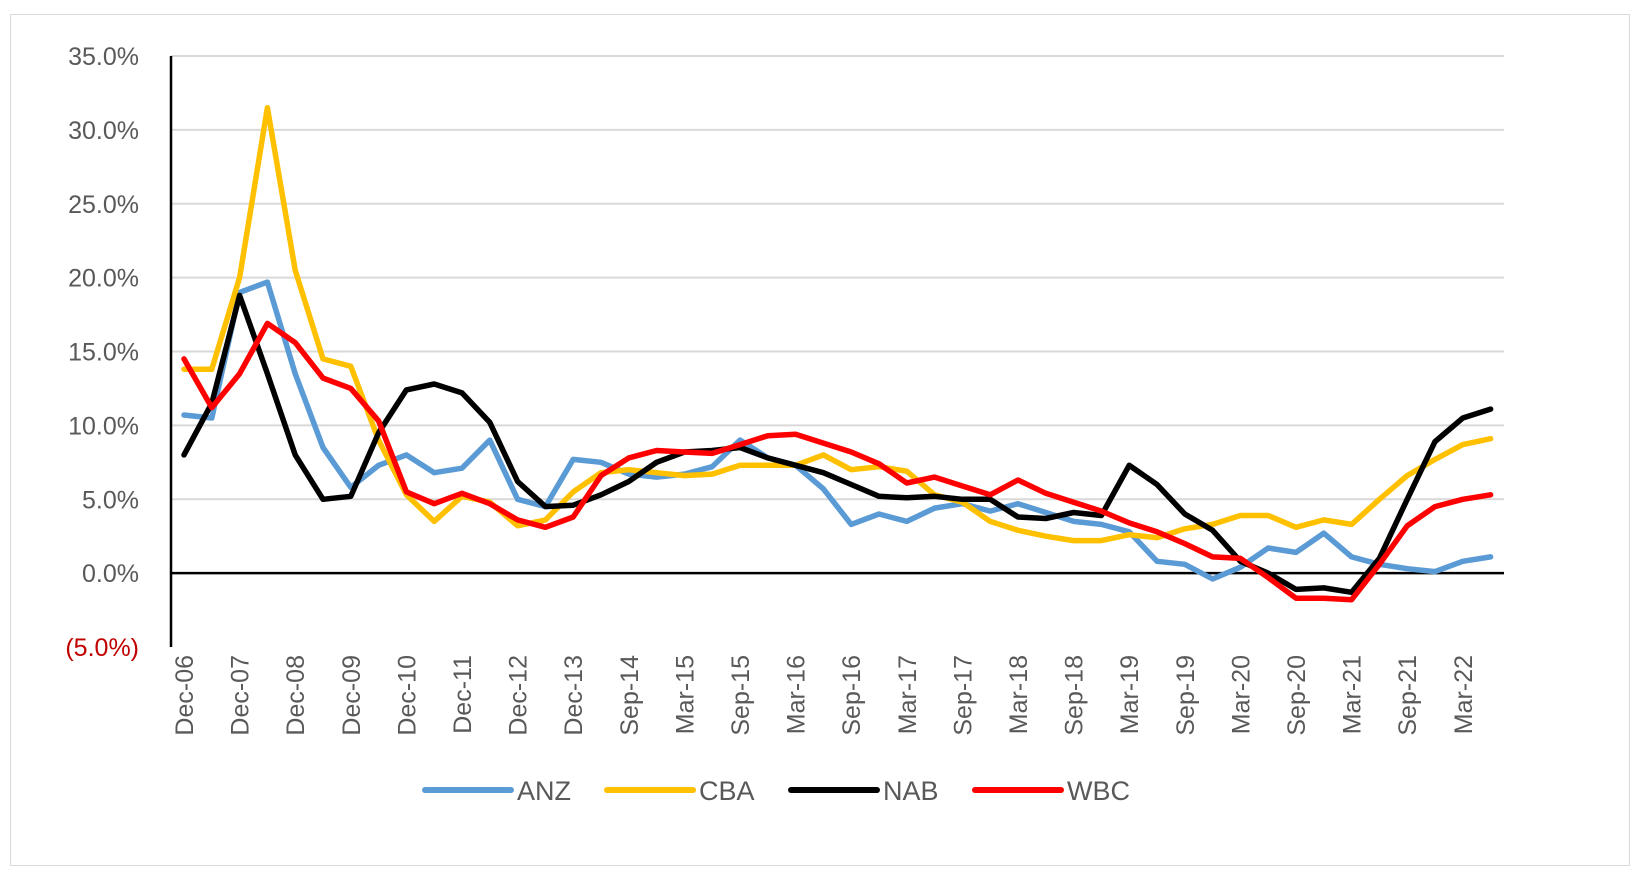 The image size is (1640, 878). Describe the element at coordinates (776, 791) in the screenshot. I see `legend: ANZ CBA NAB WBC` at that location.